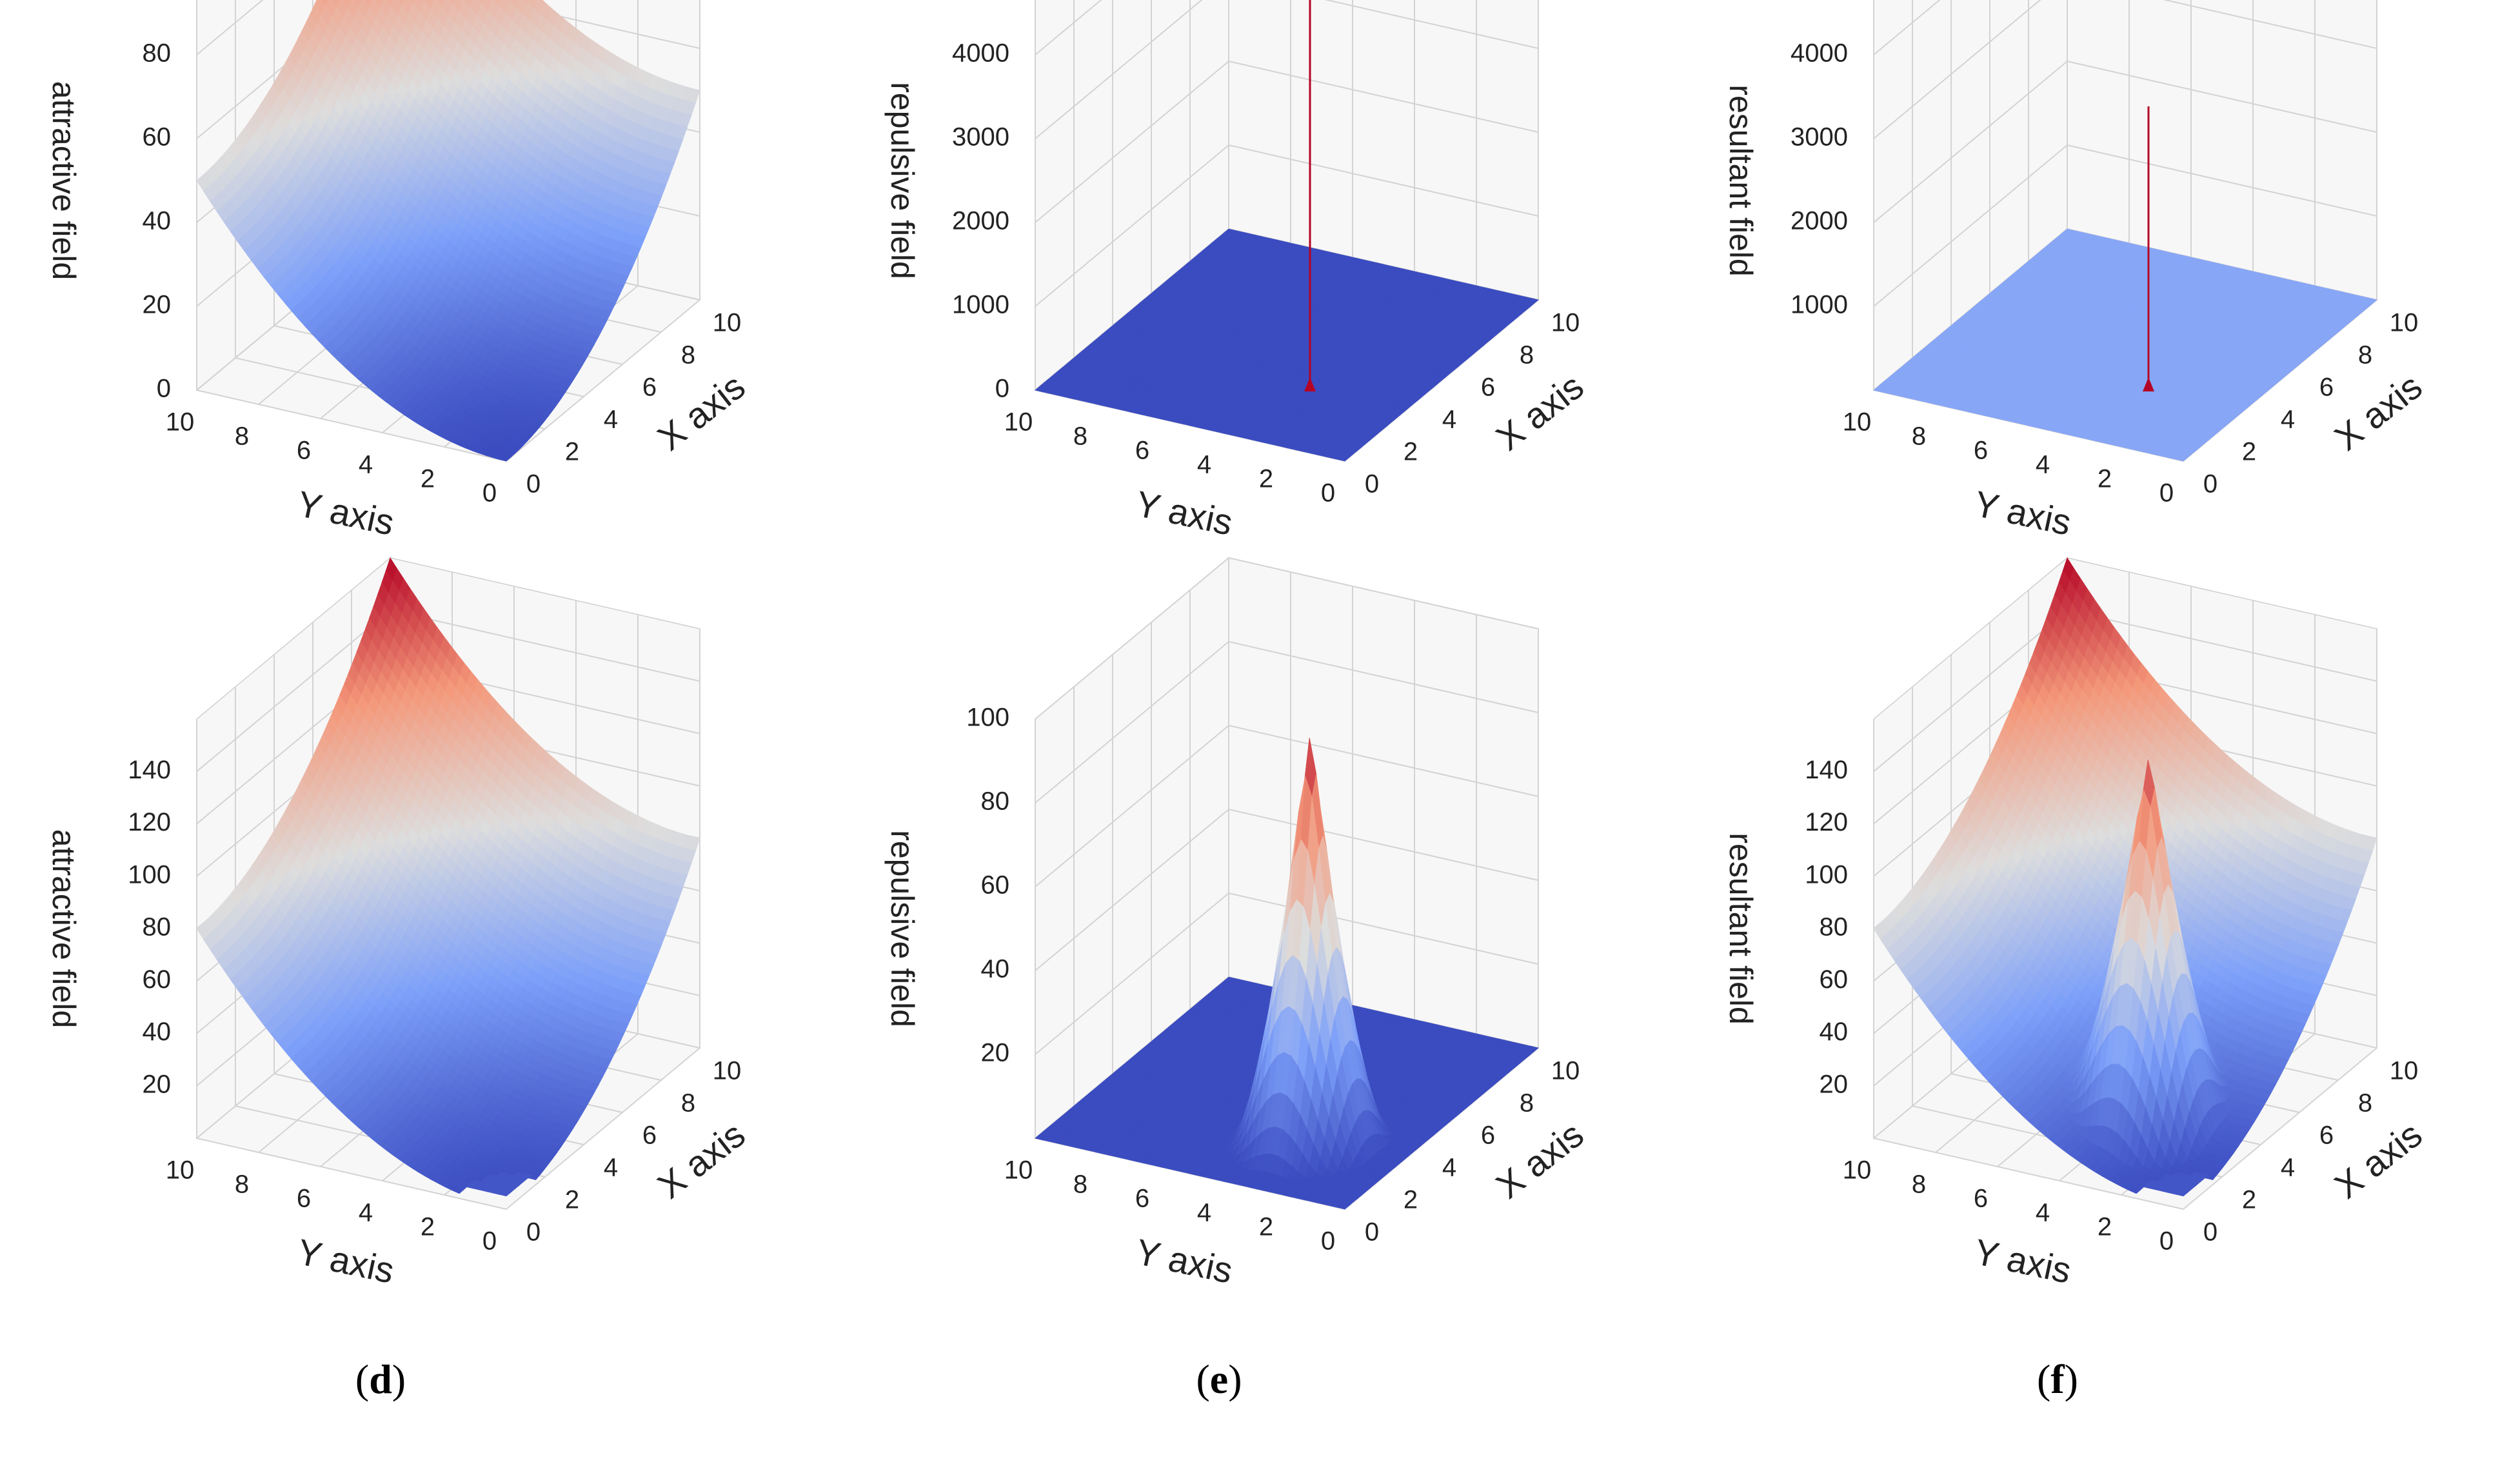  Describe the element at coordinates (981, 221) in the screenshot. I see `z-tick-label: 2000` at that location.